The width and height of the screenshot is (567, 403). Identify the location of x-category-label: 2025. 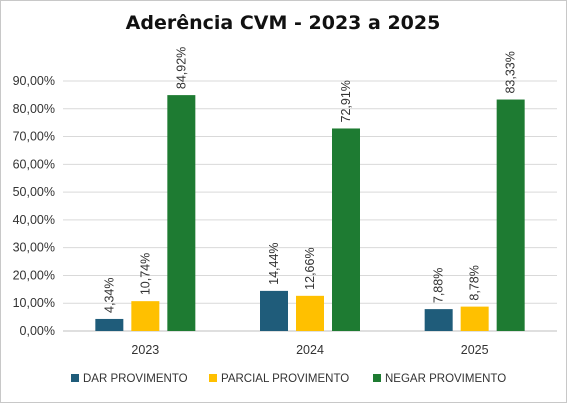
(475, 350).